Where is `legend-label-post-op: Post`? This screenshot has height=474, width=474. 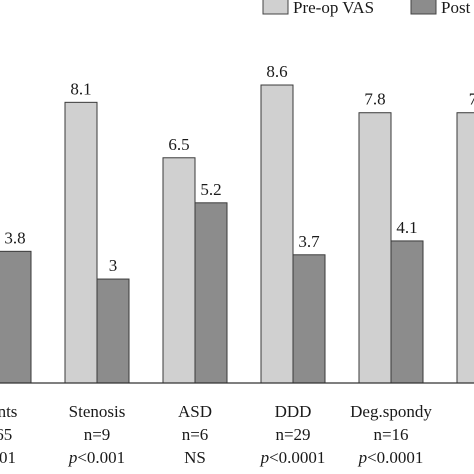 legend-label-post-op: Post is located at coordinates (456, 8).